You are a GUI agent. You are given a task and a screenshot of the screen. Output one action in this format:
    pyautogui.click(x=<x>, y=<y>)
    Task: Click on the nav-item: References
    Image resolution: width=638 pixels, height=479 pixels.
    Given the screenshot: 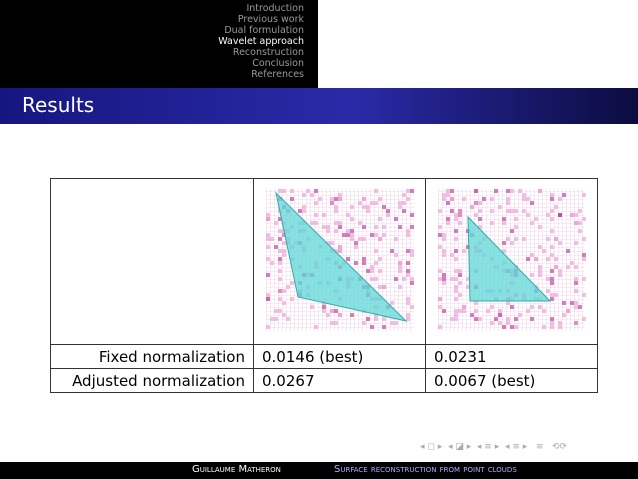 What is the action you would take?
    pyautogui.click(x=277, y=74)
    